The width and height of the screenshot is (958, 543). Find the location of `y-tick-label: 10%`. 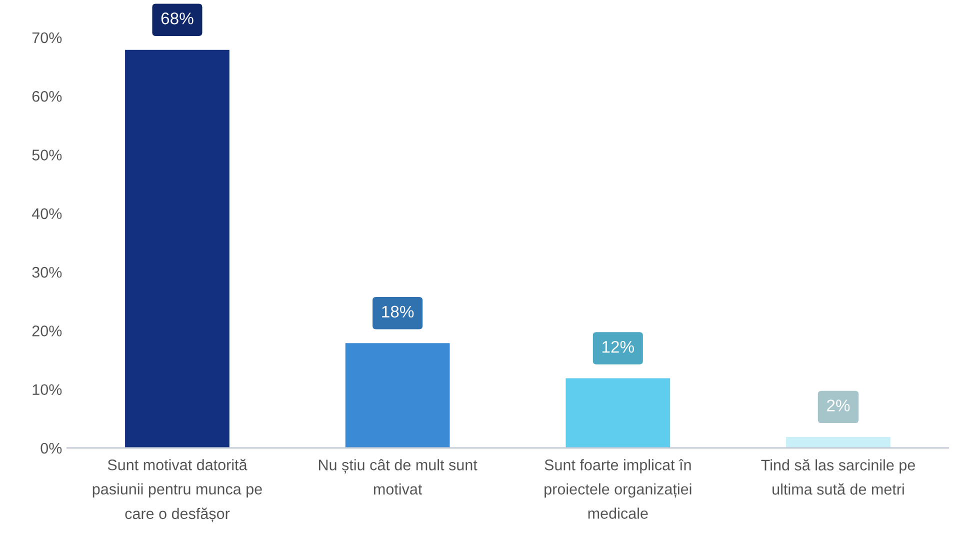

y-tick-label: 10% is located at coordinates (47, 390).